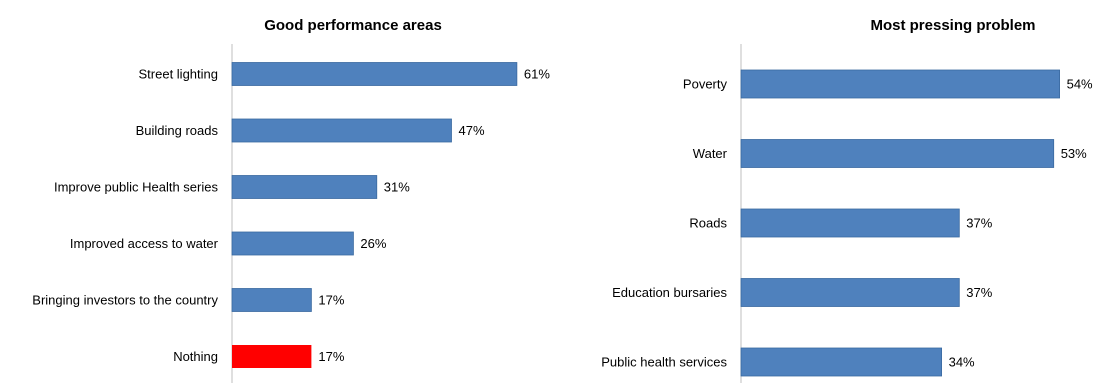 The image size is (1093, 386). I want to click on chart-title-good-performance: Good performance areas, so click(353, 25).